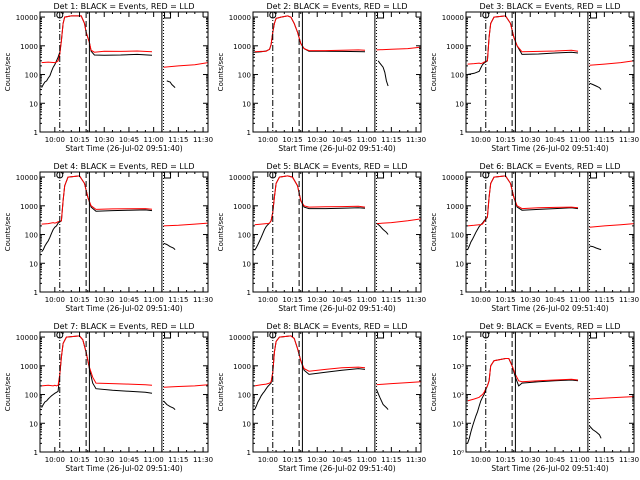  What do you see at coordinates (124, 326) in the screenshot?
I see `panel-title: Det 7: BLACK = Events, RED = LLD` at bounding box center [124, 326].